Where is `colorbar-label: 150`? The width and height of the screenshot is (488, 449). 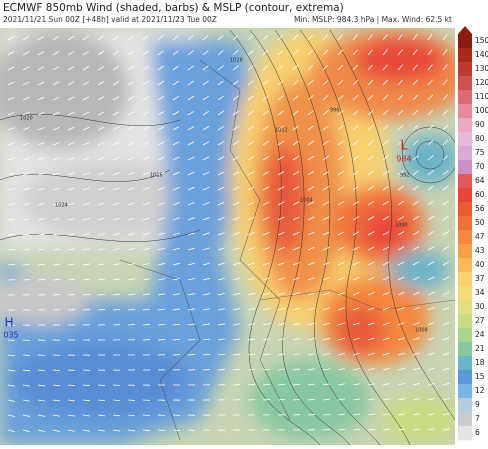
colorbar-label: 150 is located at coordinates (481, 40).